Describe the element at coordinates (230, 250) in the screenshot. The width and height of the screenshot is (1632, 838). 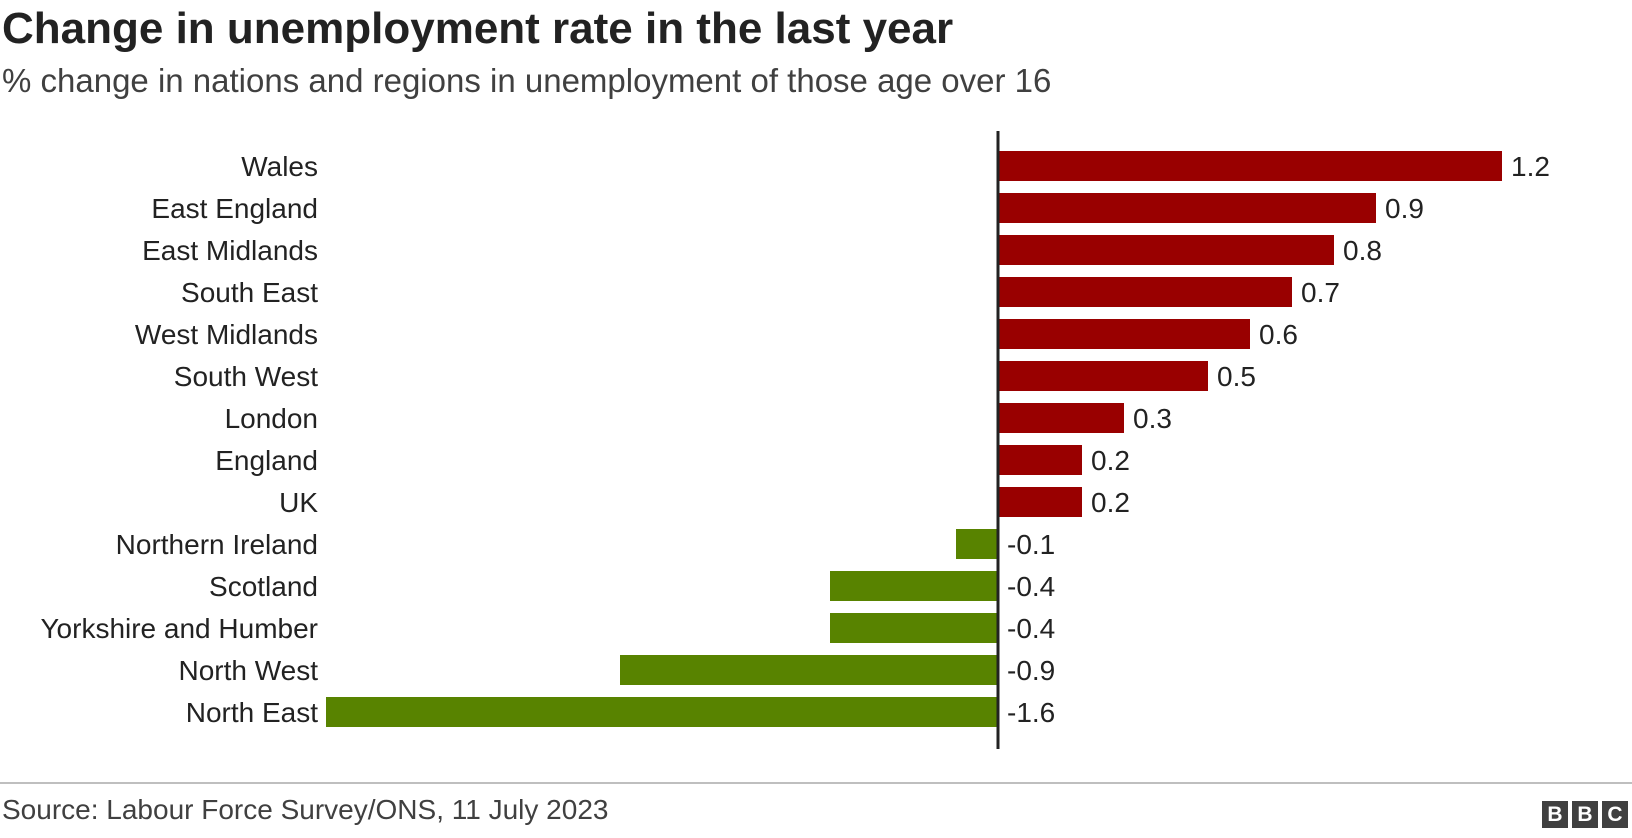
I see `category-label: East Midlands` at that location.